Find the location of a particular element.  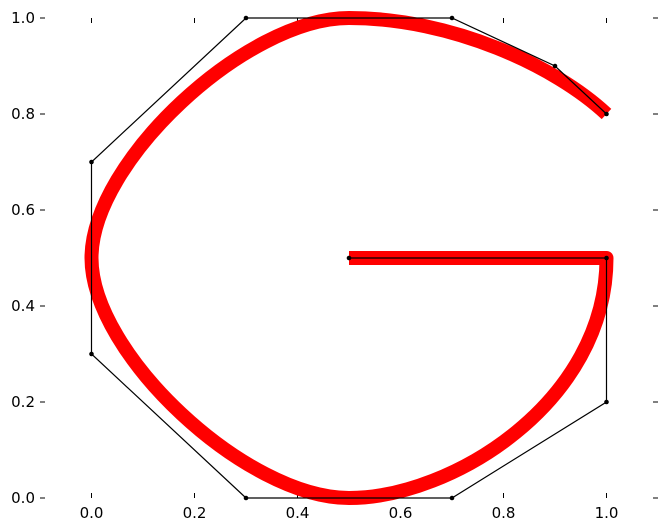

x-tick-label: 0.2 is located at coordinates (195, 513).